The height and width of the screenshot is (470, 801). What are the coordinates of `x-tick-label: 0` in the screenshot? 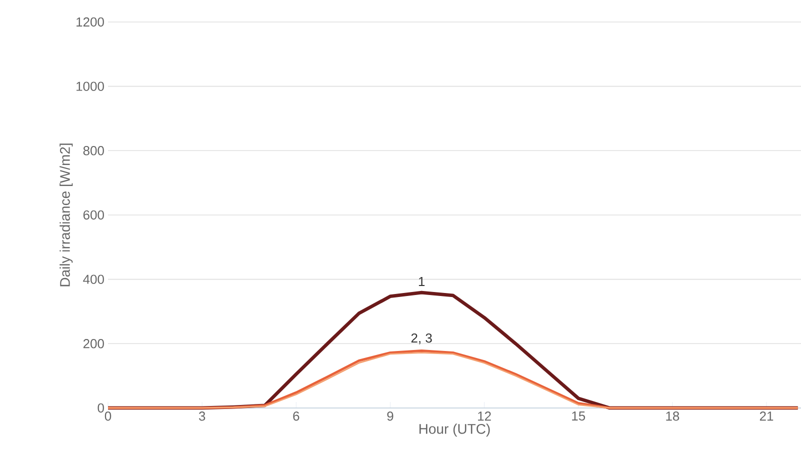 It's located at (108, 416).